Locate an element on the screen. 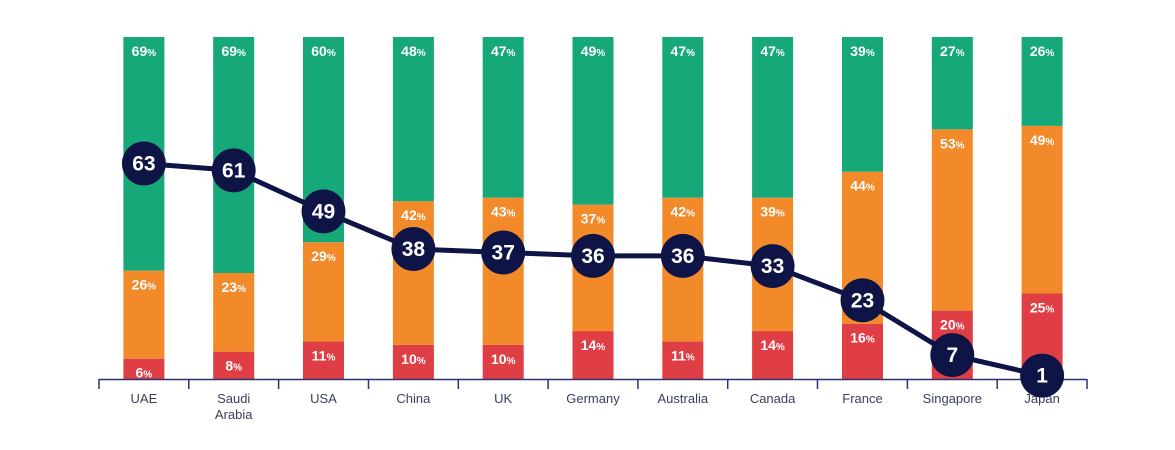 The height and width of the screenshot is (450, 1175). net-score-label: 7 is located at coordinates (952, 355).